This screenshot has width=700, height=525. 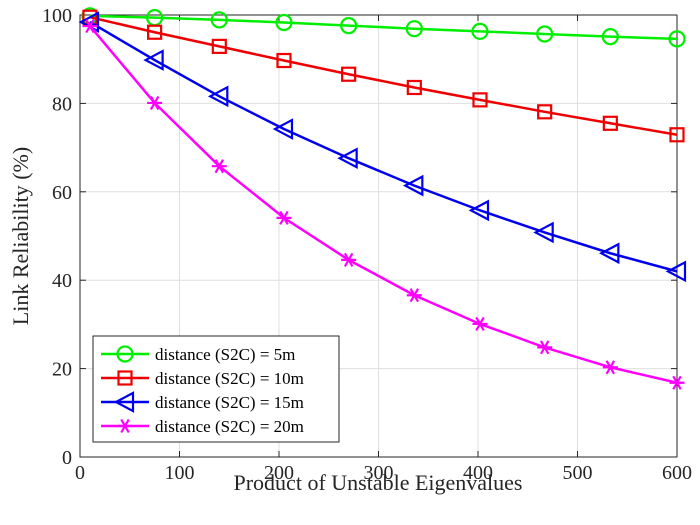 What do you see at coordinates (229, 402) in the screenshot?
I see `legend-label: distance (S2C) = 15m` at bounding box center [229, 402].